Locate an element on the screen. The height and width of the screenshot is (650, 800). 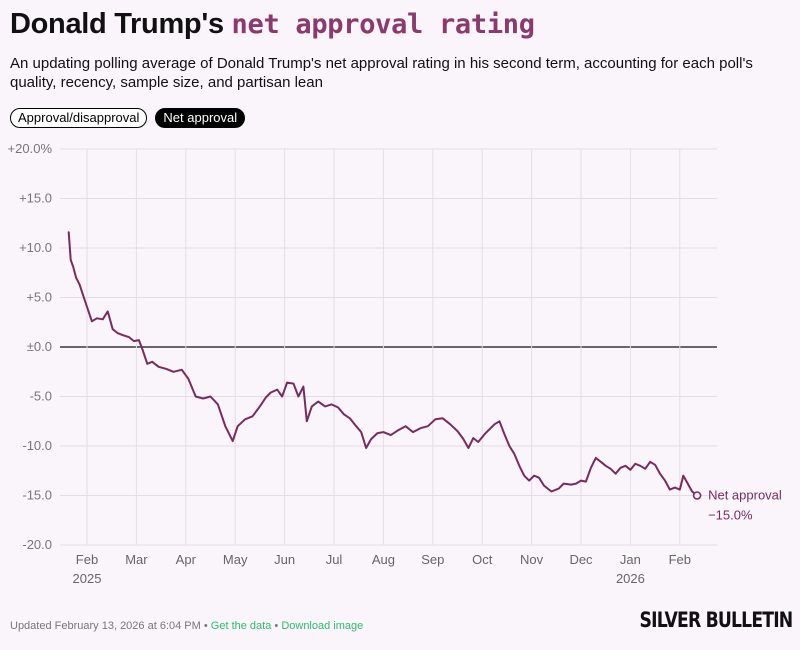
x-tick-label: Oct is located at coordinates (482, 559).